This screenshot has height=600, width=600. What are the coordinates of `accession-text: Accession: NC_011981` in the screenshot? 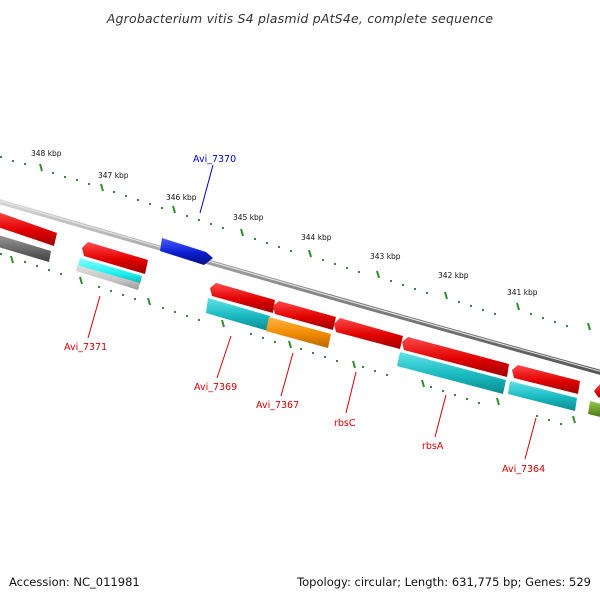 It's located at (74, 582).